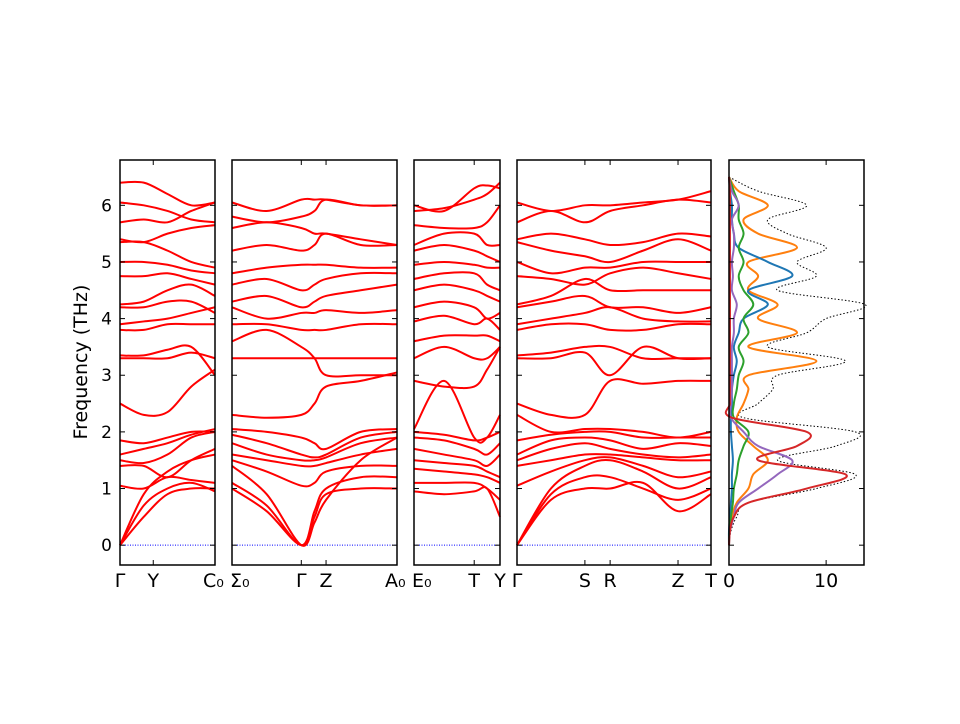 The image size is (960, 724). I want to click on band-panel: E₀ T Y, so click(459, 375).